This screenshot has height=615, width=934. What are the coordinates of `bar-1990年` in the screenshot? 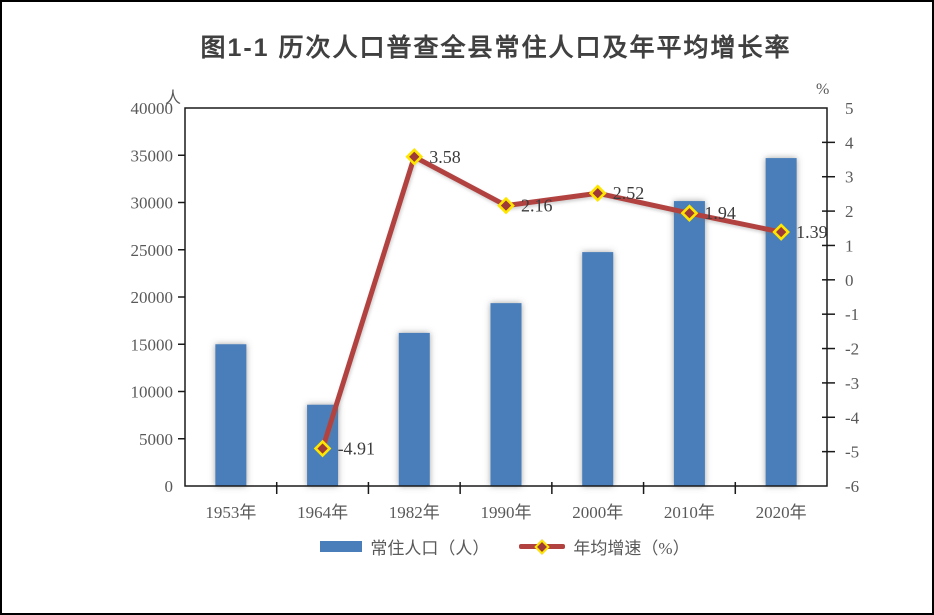 It's located at (506, 394).